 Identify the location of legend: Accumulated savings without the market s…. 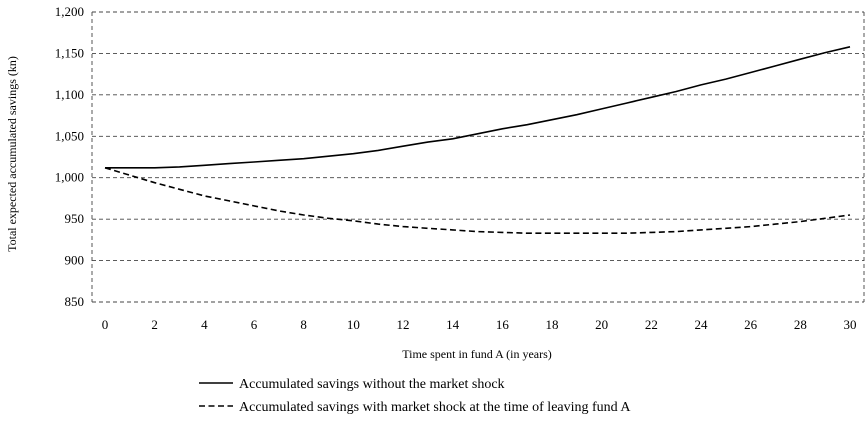
(415, 396).